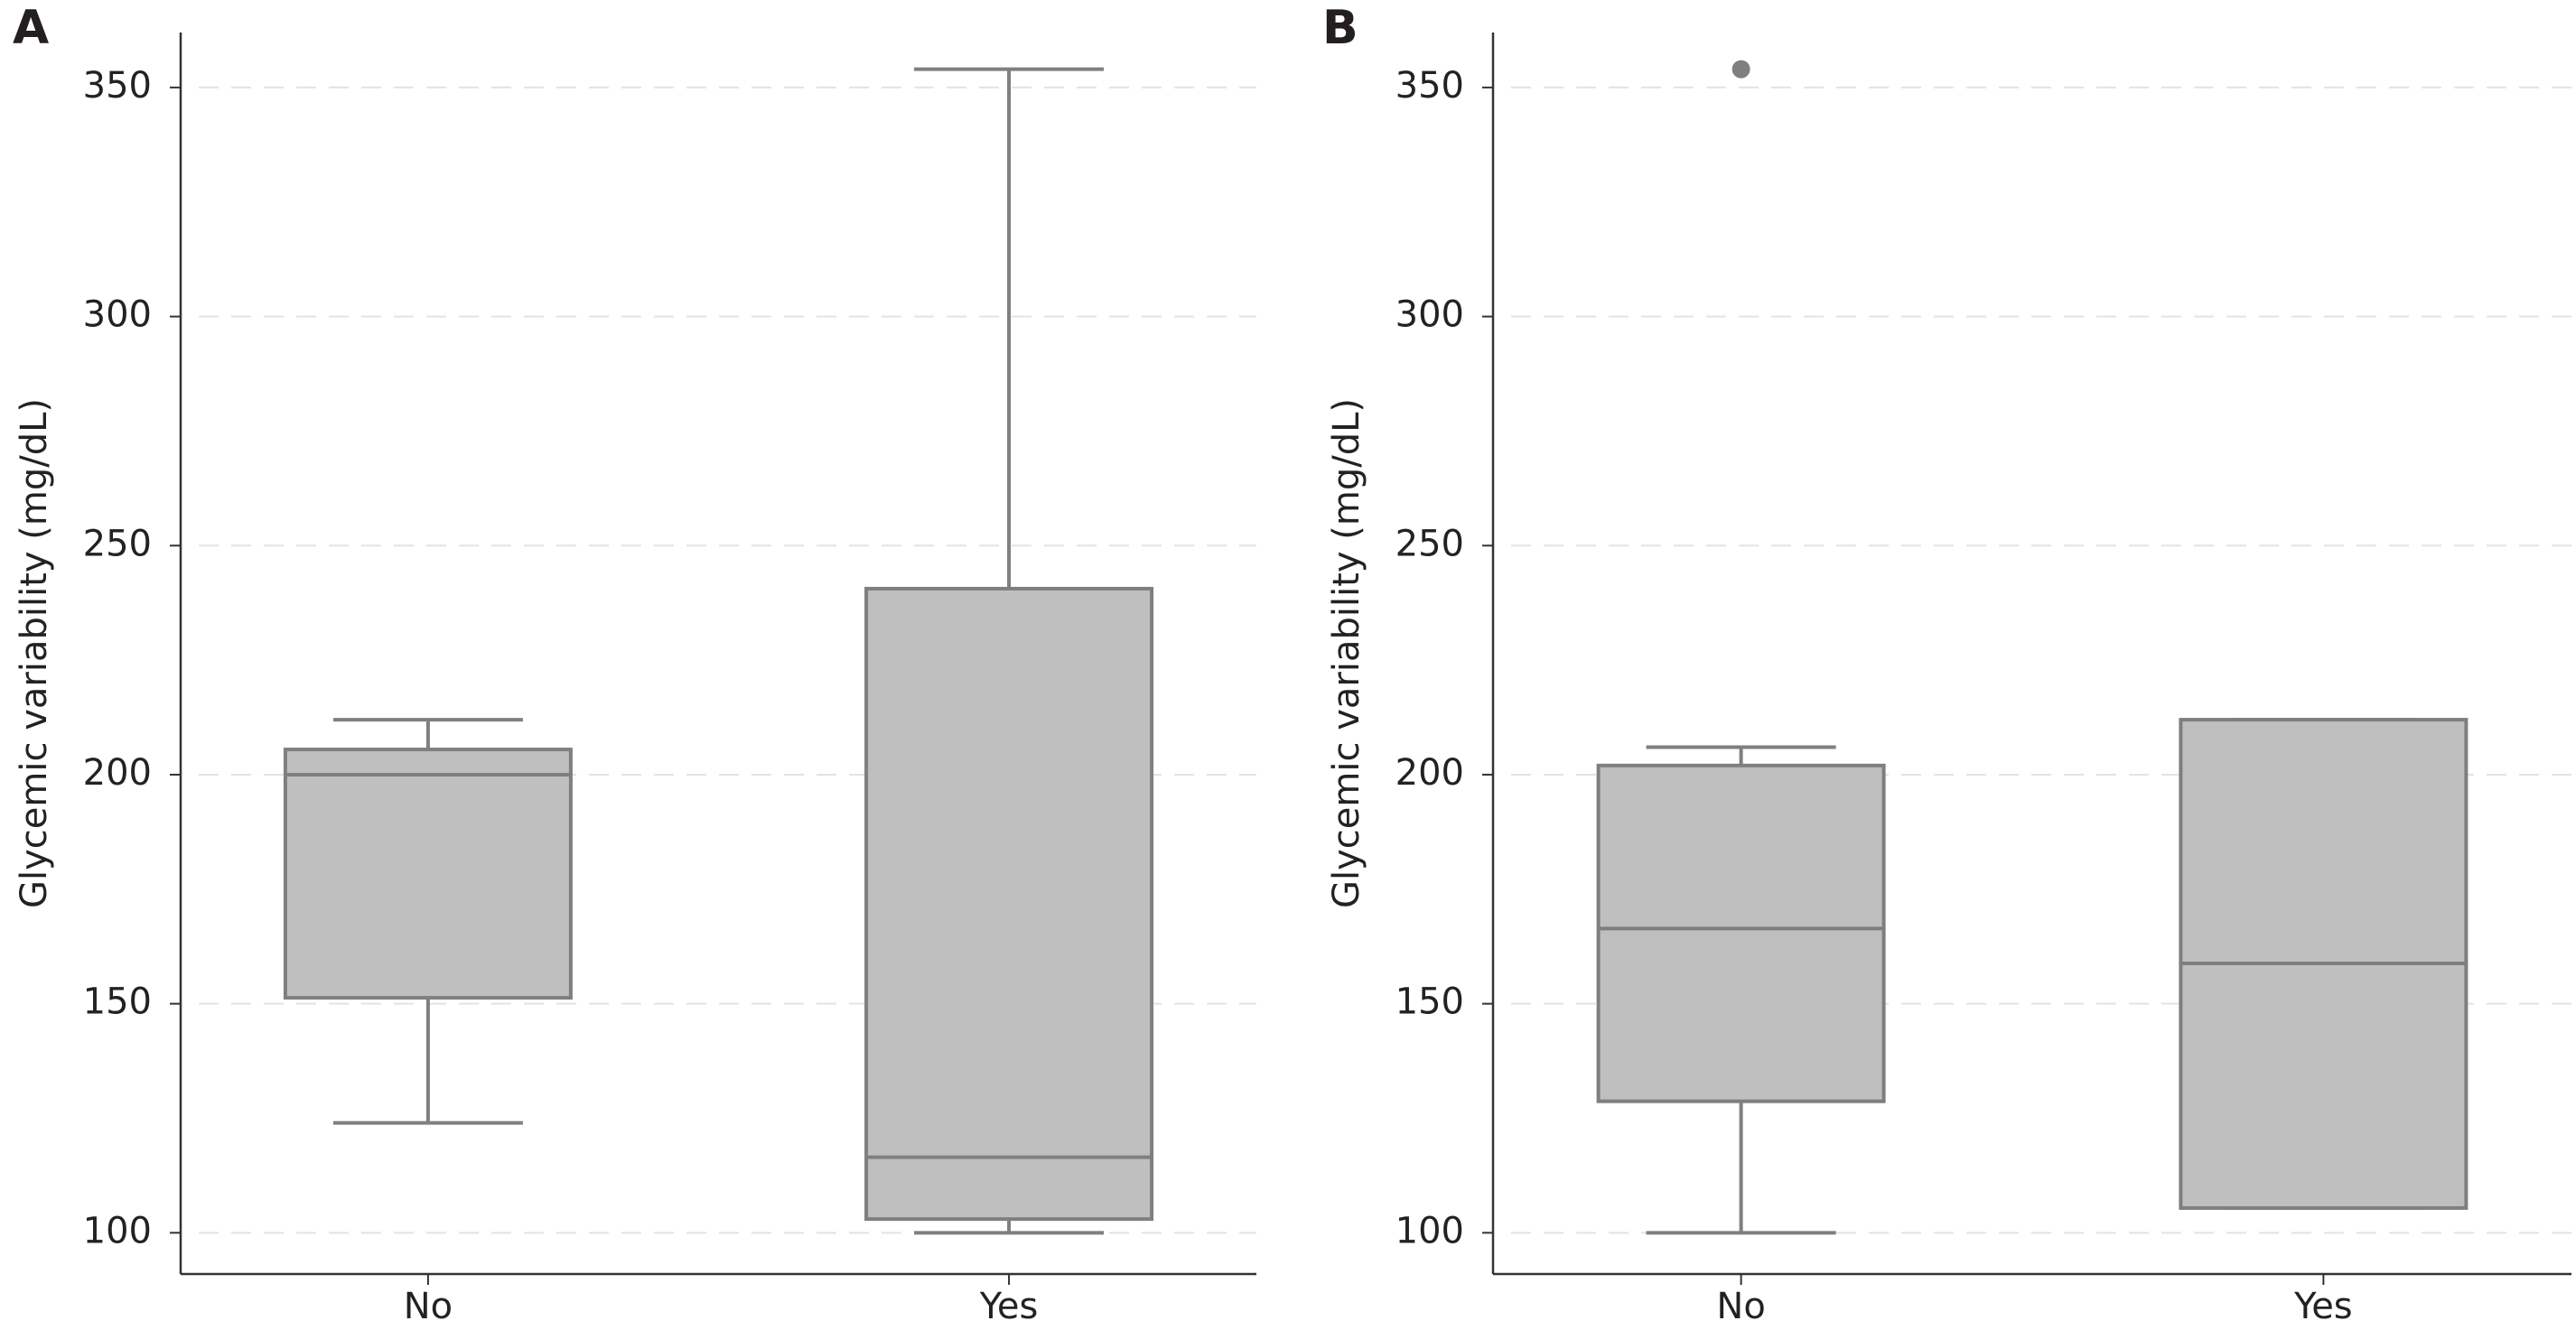  I want to click on panel-label: B, so click(1340, 28).